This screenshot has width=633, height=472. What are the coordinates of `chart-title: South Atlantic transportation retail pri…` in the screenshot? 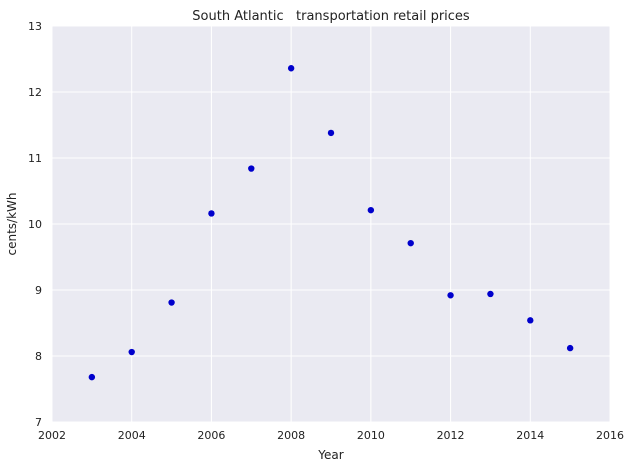 It's located at (331, 16).